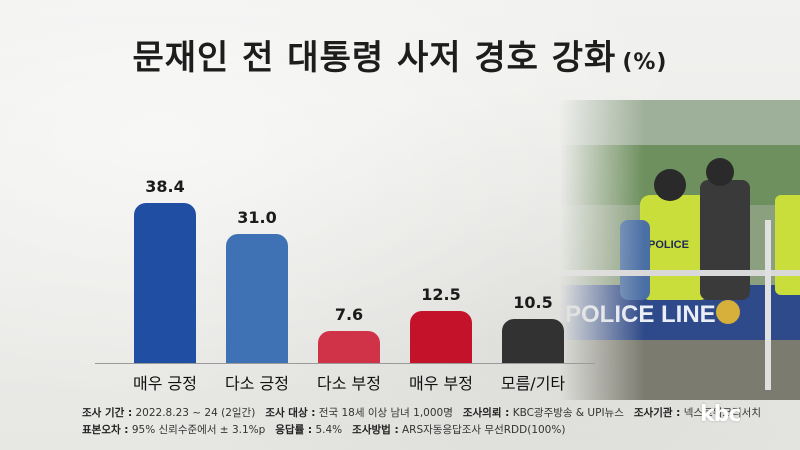  What do you see at coordinates (105, 430) in the screenshot?
I see `footer-label: 표본오차 :` at bounding box center [105, 430].